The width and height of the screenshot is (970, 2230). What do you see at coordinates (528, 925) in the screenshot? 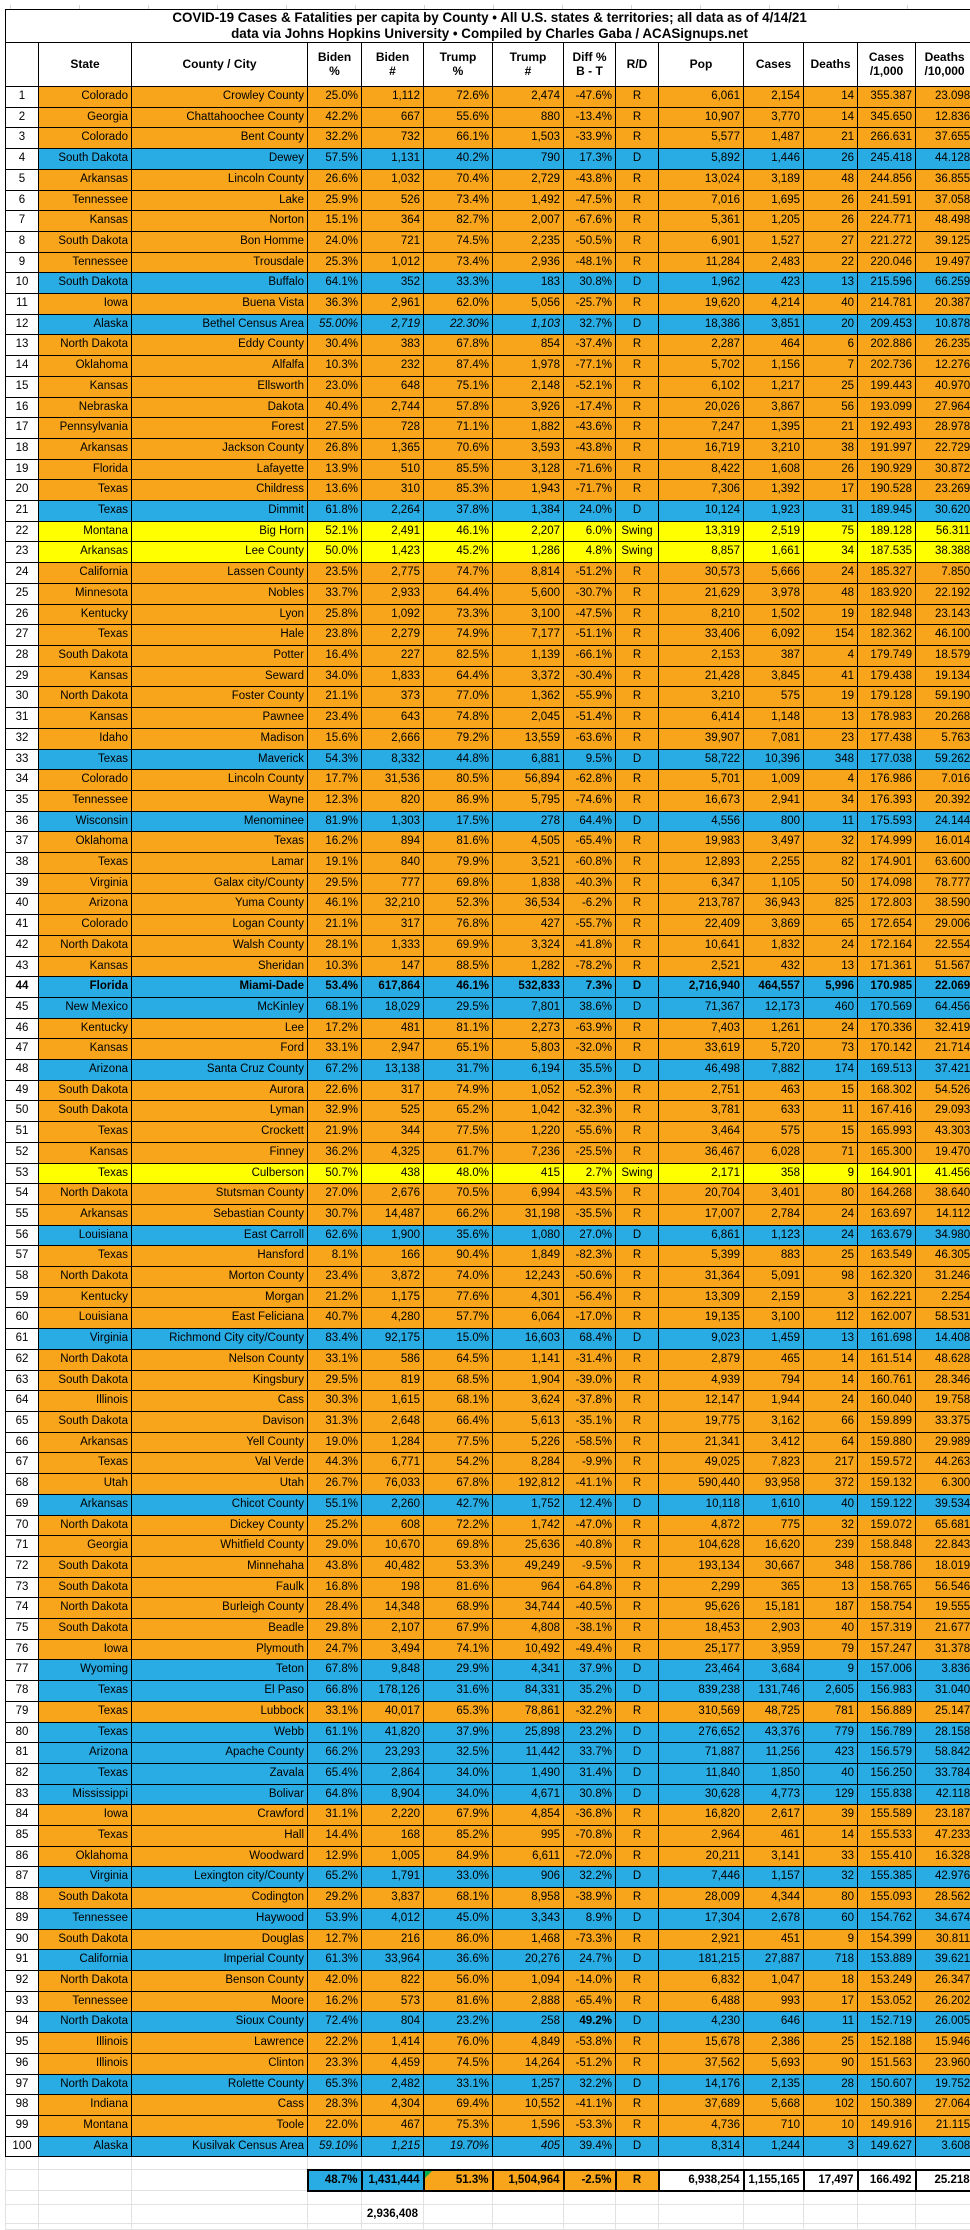
I see `cell-trump-count: 427` at bounding box center [528, 925].